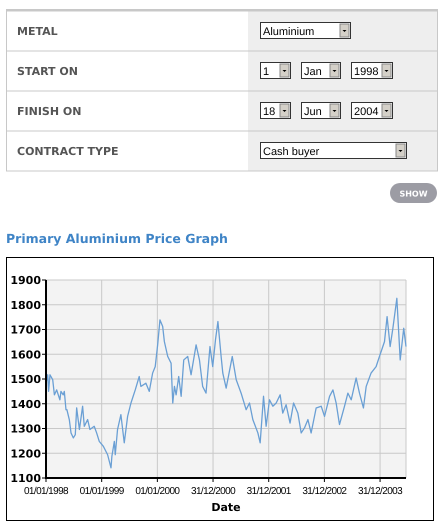 The width and height of the screenshot is (447, 527). I want to click on x-tick-label: 31/12/2003, so click(381, 491).